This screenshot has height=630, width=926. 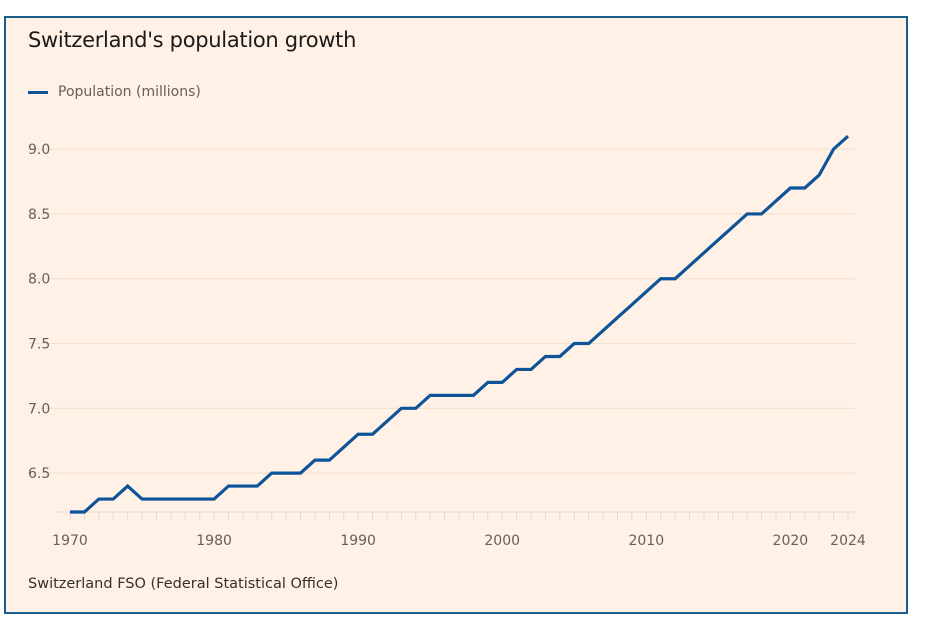 I want to click on y-tick-label: 7.0, so click(x=39, y=409).